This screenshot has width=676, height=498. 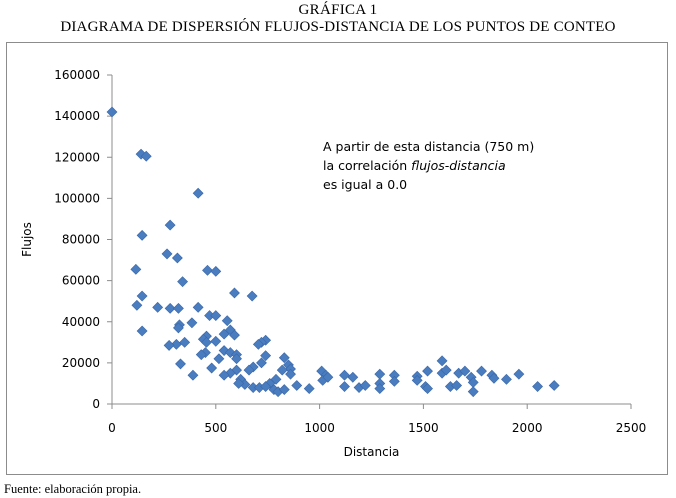 I want to click on x-tick-label: 1000, so click(x=319, y=428).